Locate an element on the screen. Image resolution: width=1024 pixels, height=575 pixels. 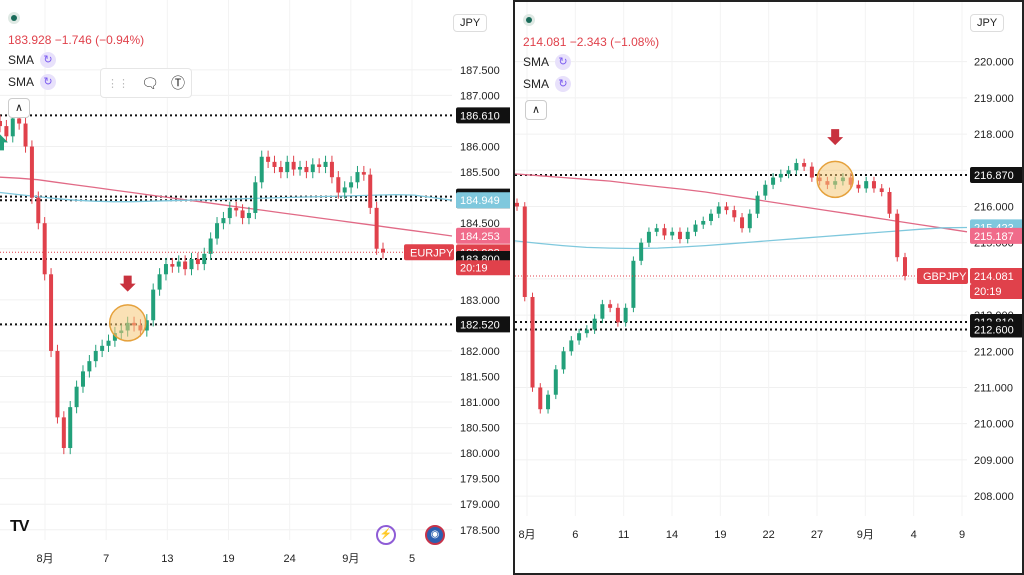
comment-icon: 🗨 is located at coordinates (150, 82).